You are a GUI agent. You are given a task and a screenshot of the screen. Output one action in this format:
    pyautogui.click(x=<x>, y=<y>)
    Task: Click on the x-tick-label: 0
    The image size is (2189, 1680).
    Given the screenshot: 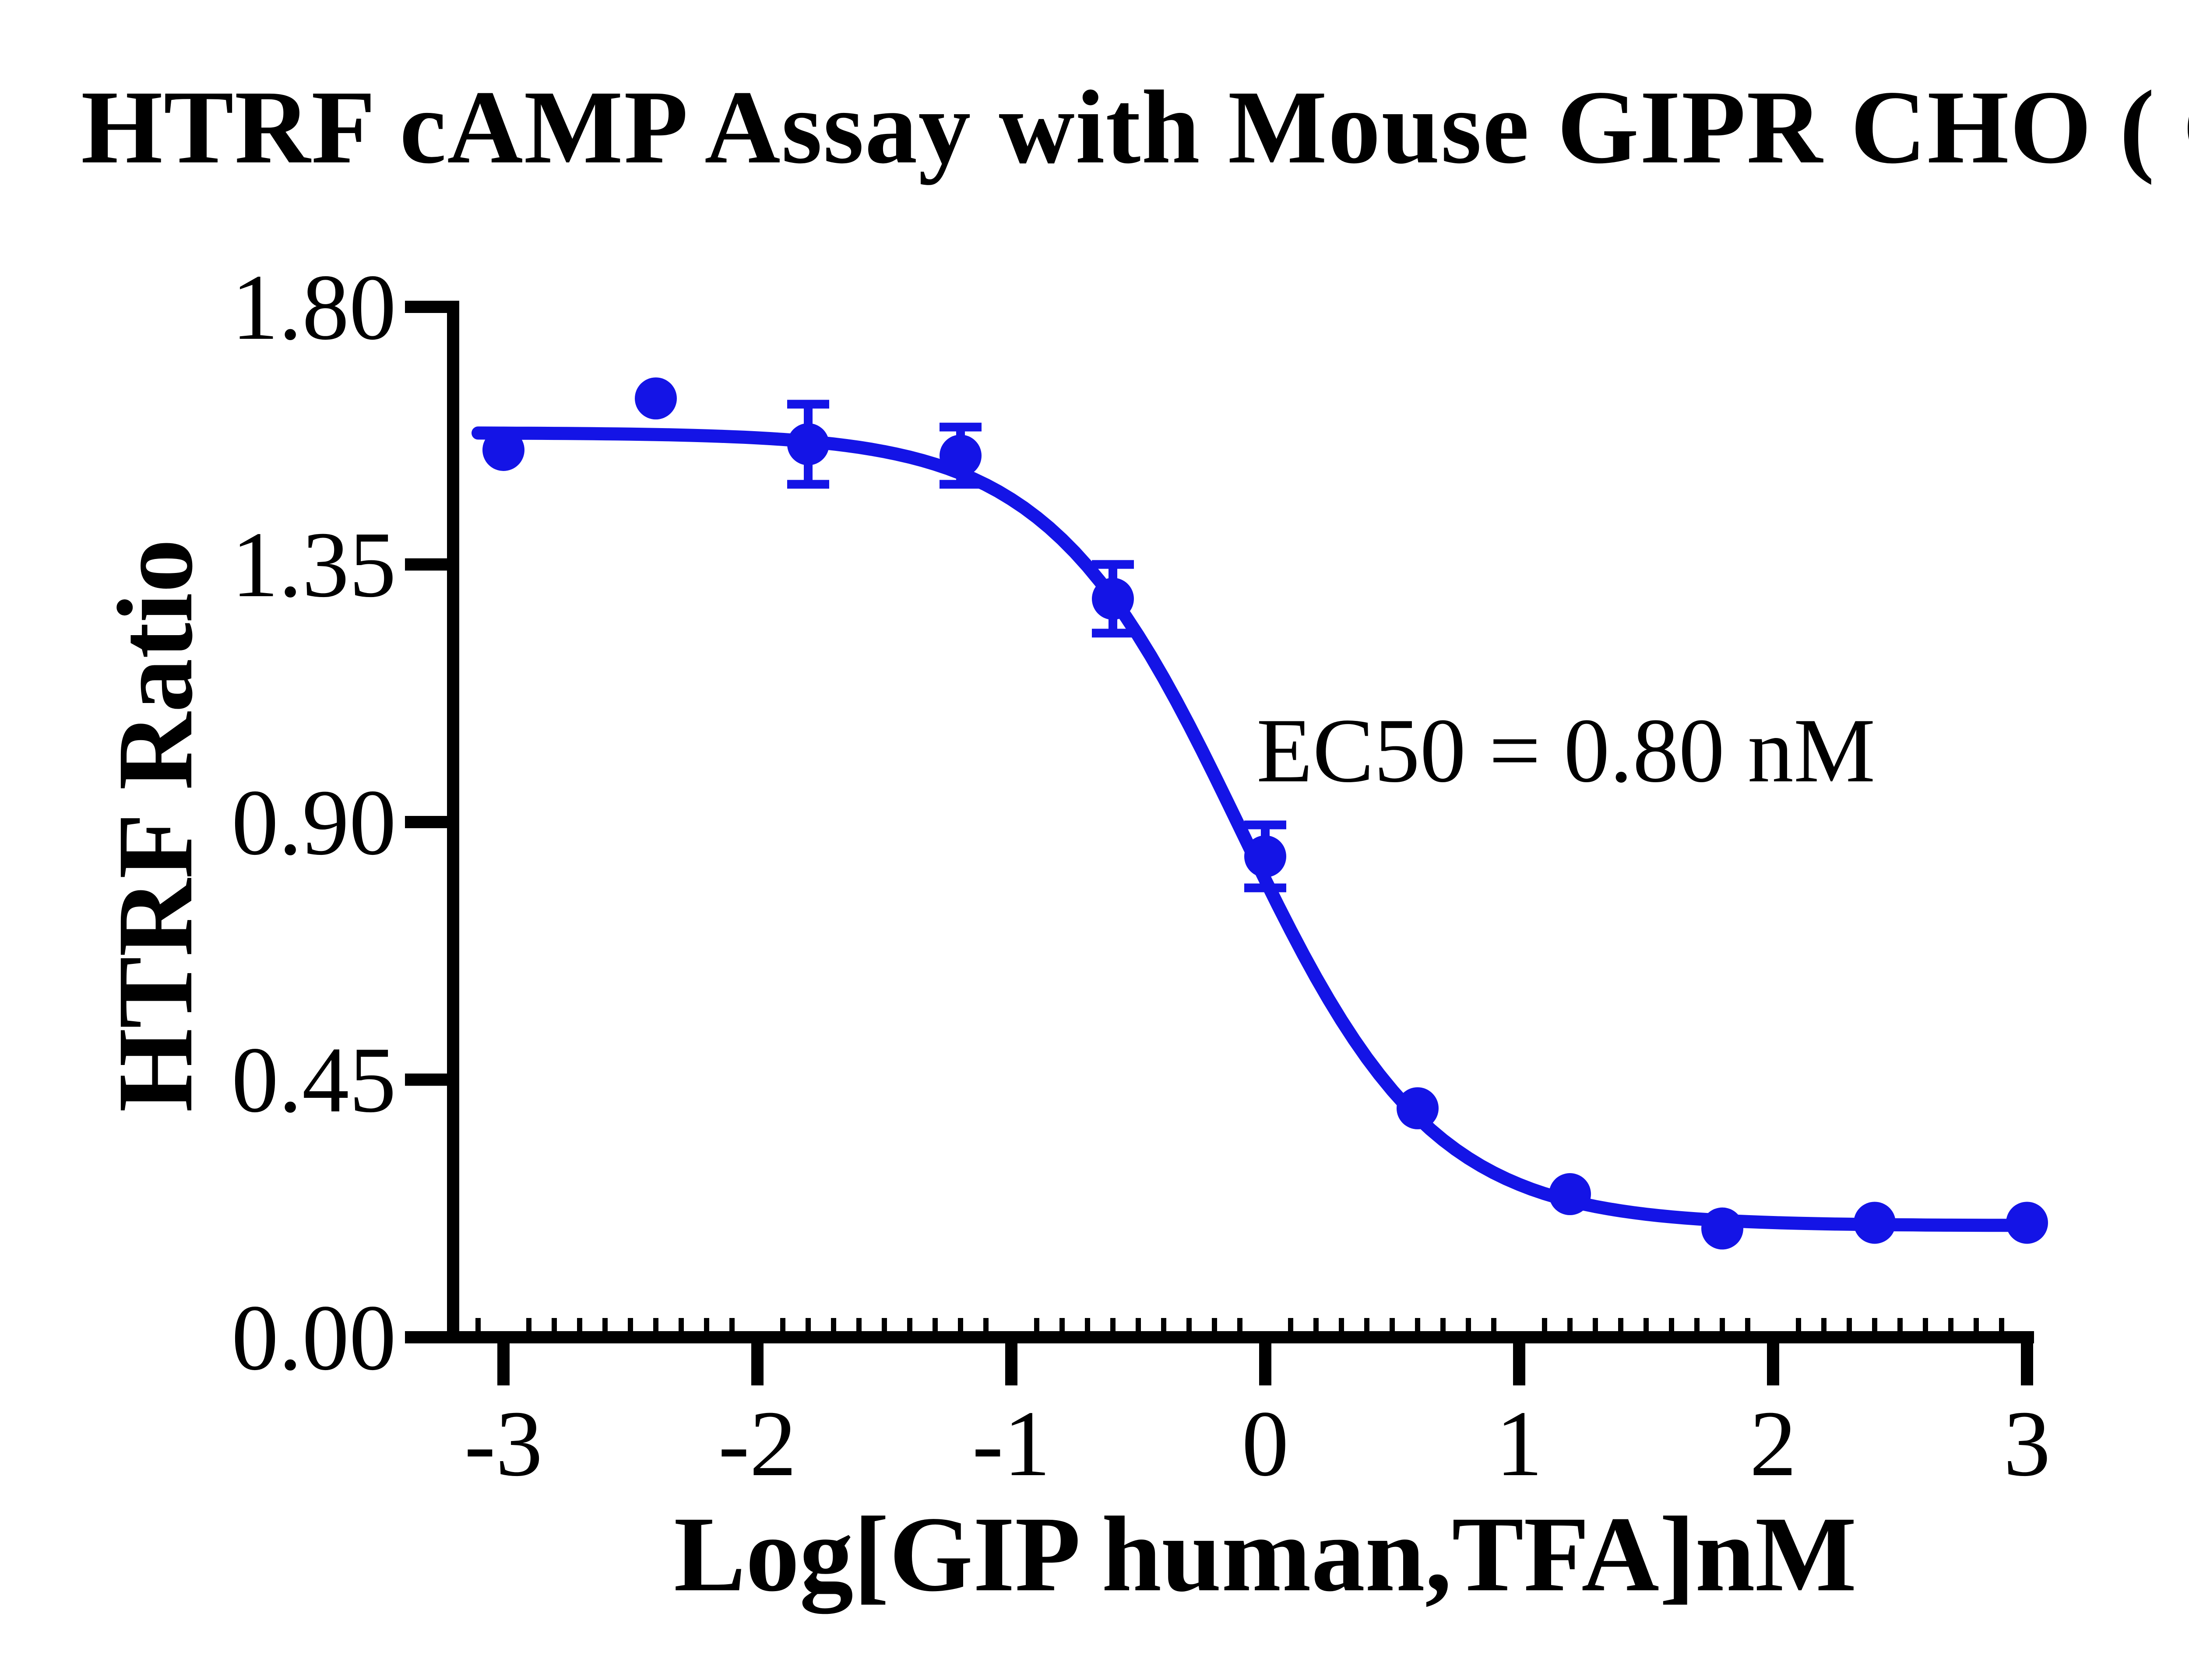 What is the action you would take?
    pyautogui.click(x=1266, y=1443)
    